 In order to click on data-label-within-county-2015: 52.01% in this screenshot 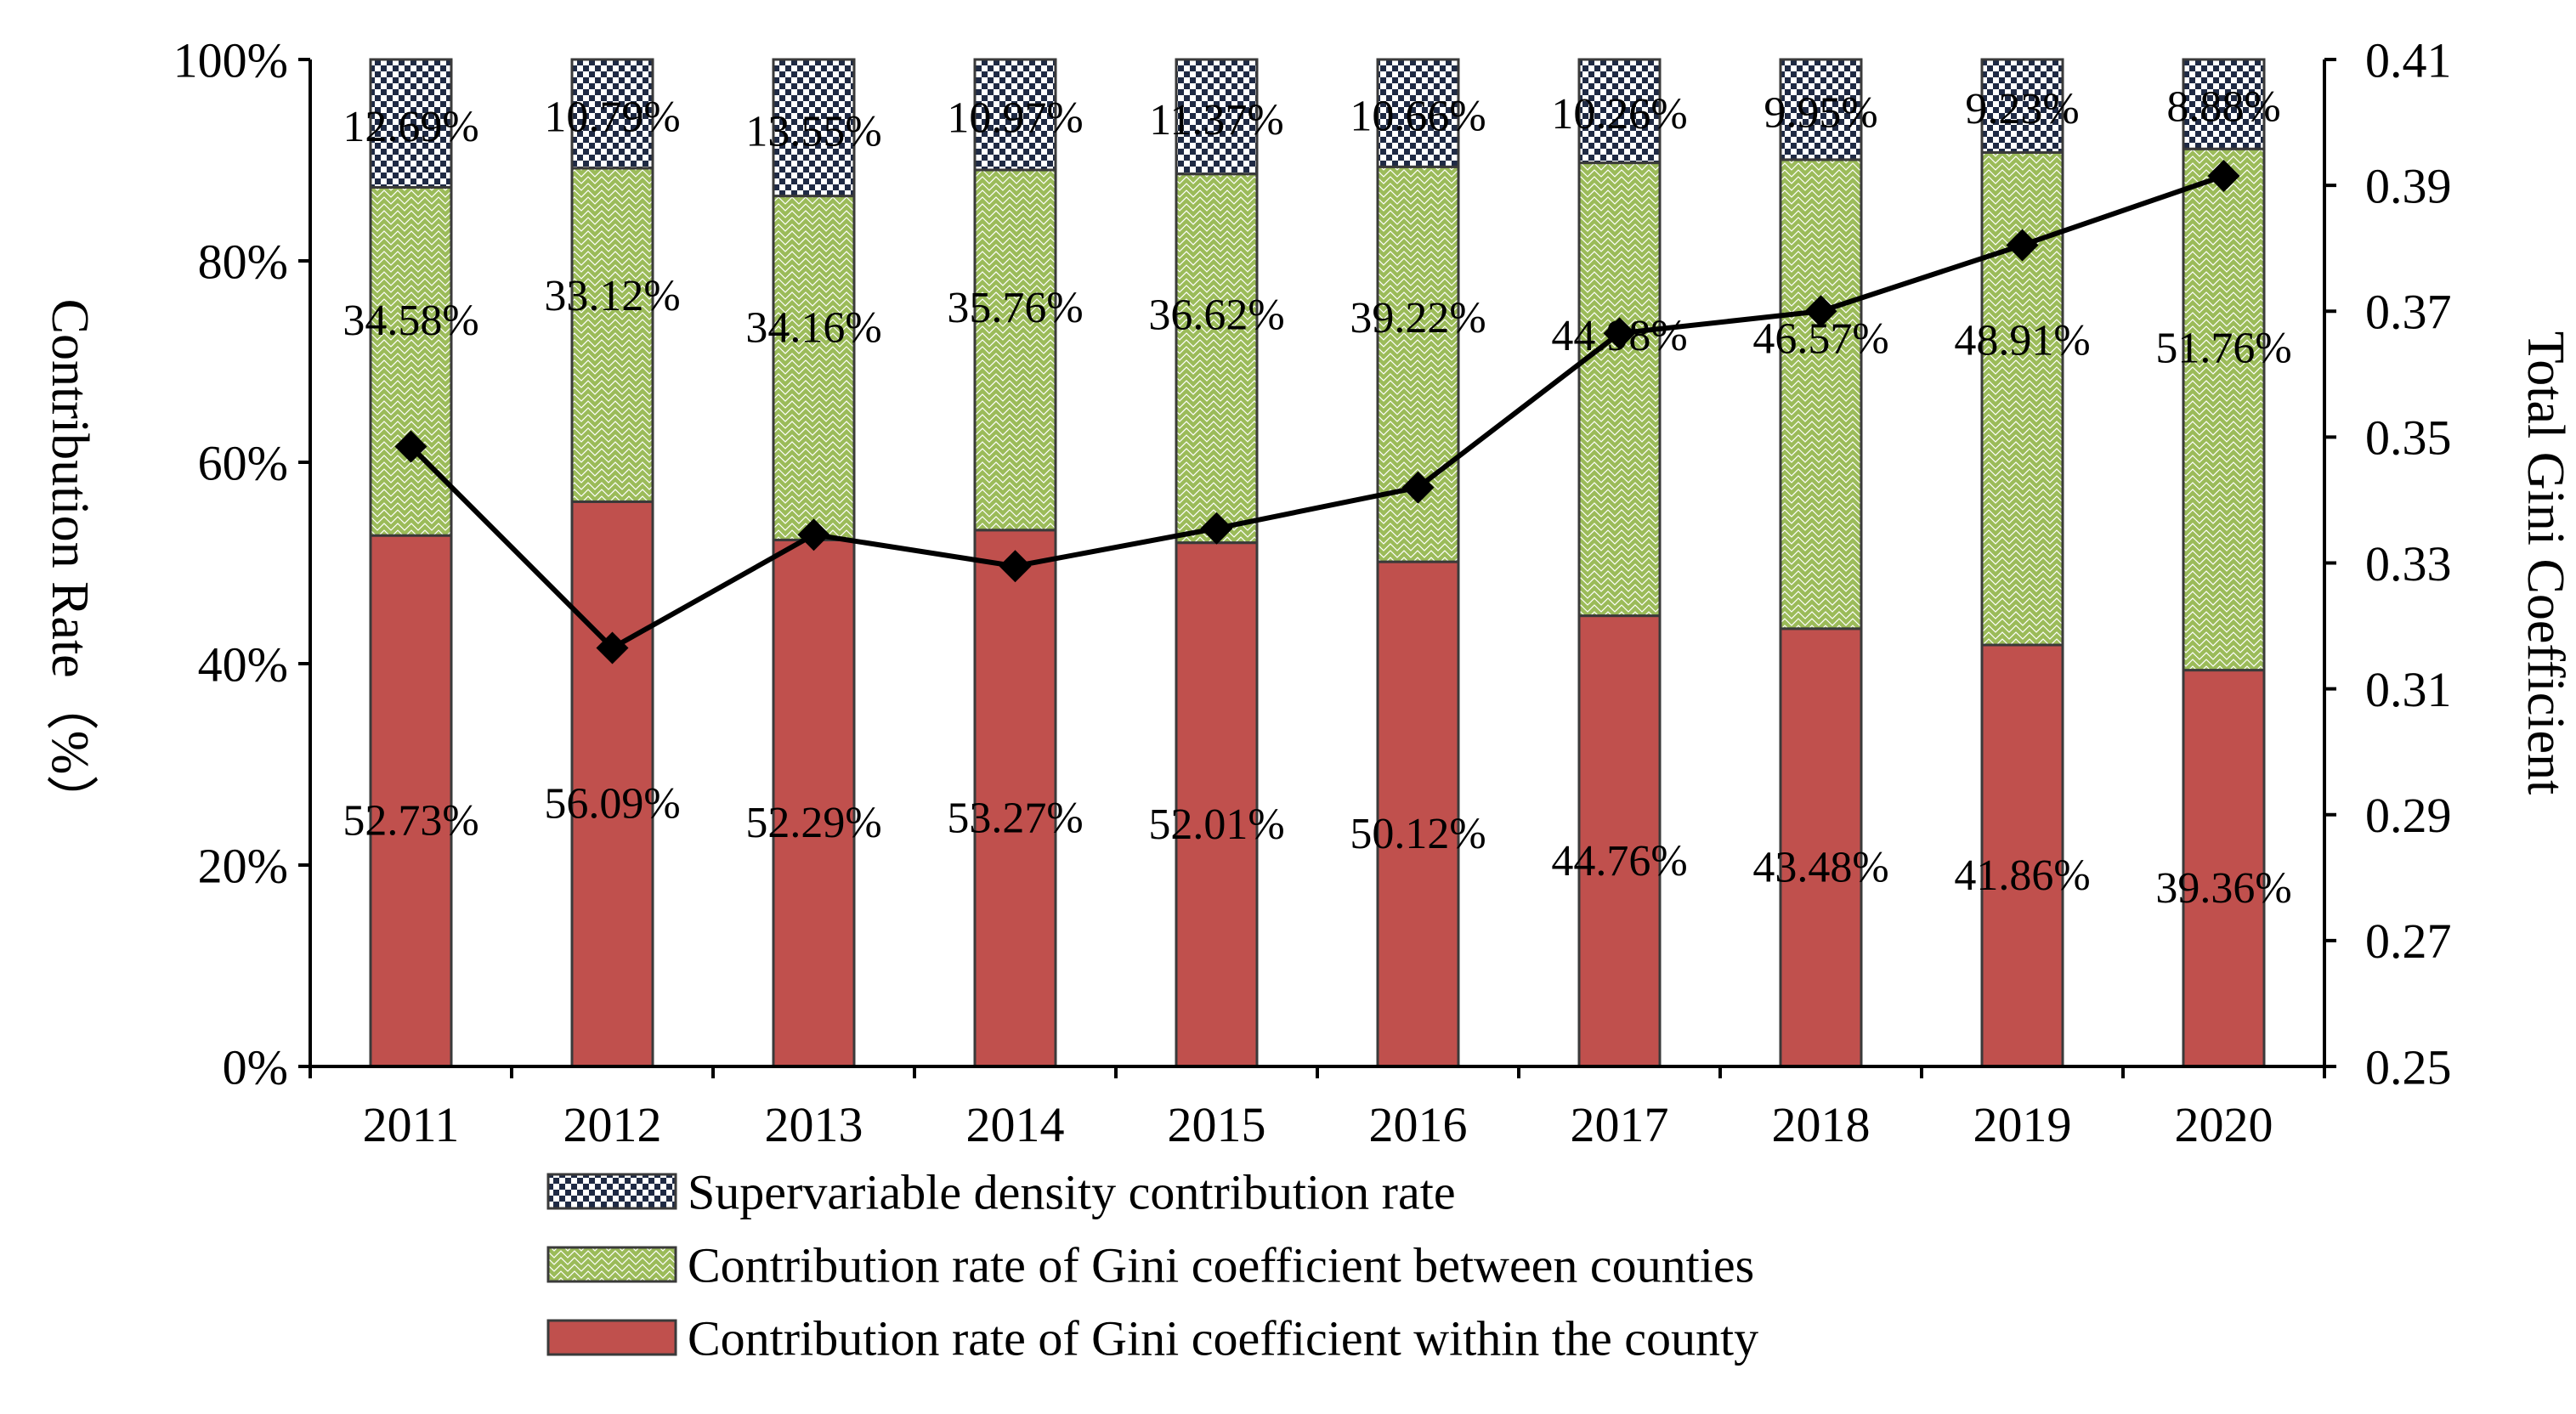, I will do `click(1216, 825)`.